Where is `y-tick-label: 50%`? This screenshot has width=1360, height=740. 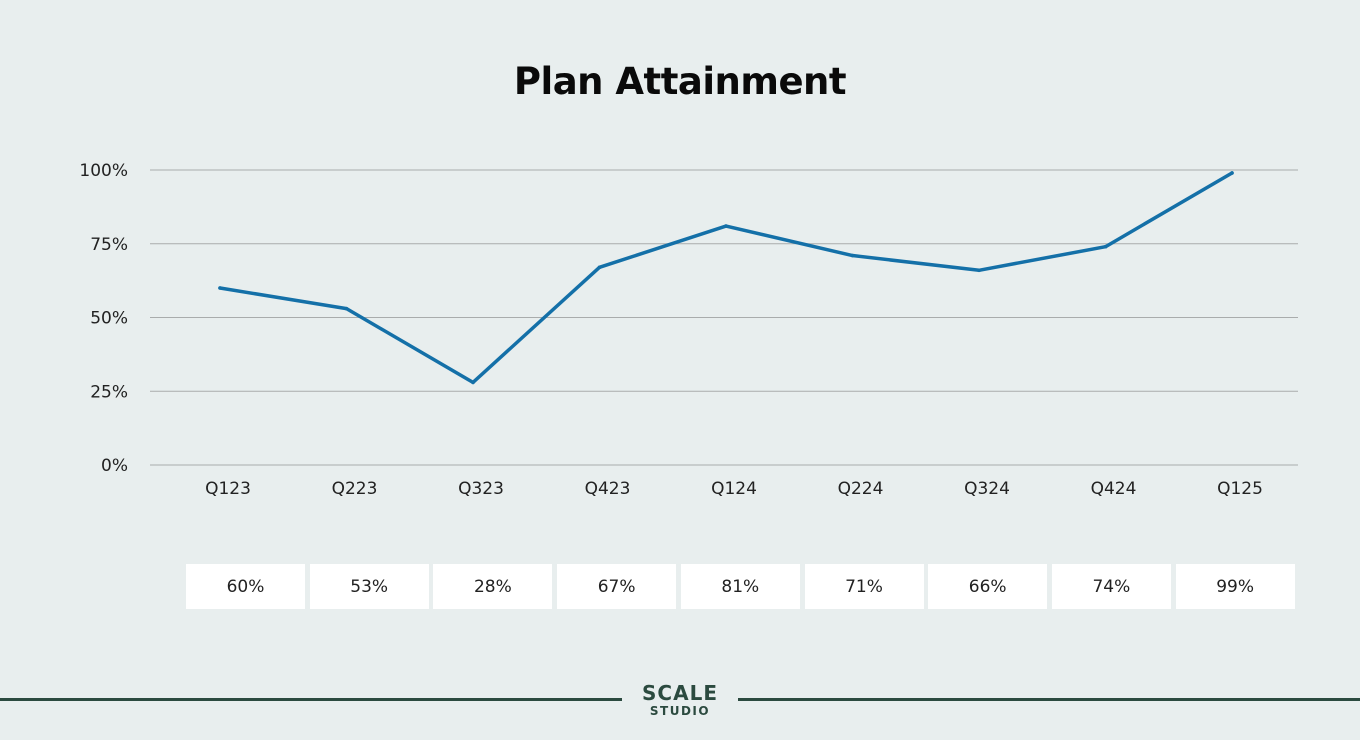
y-tick-label: 50% is located at coordinates (109, 319).